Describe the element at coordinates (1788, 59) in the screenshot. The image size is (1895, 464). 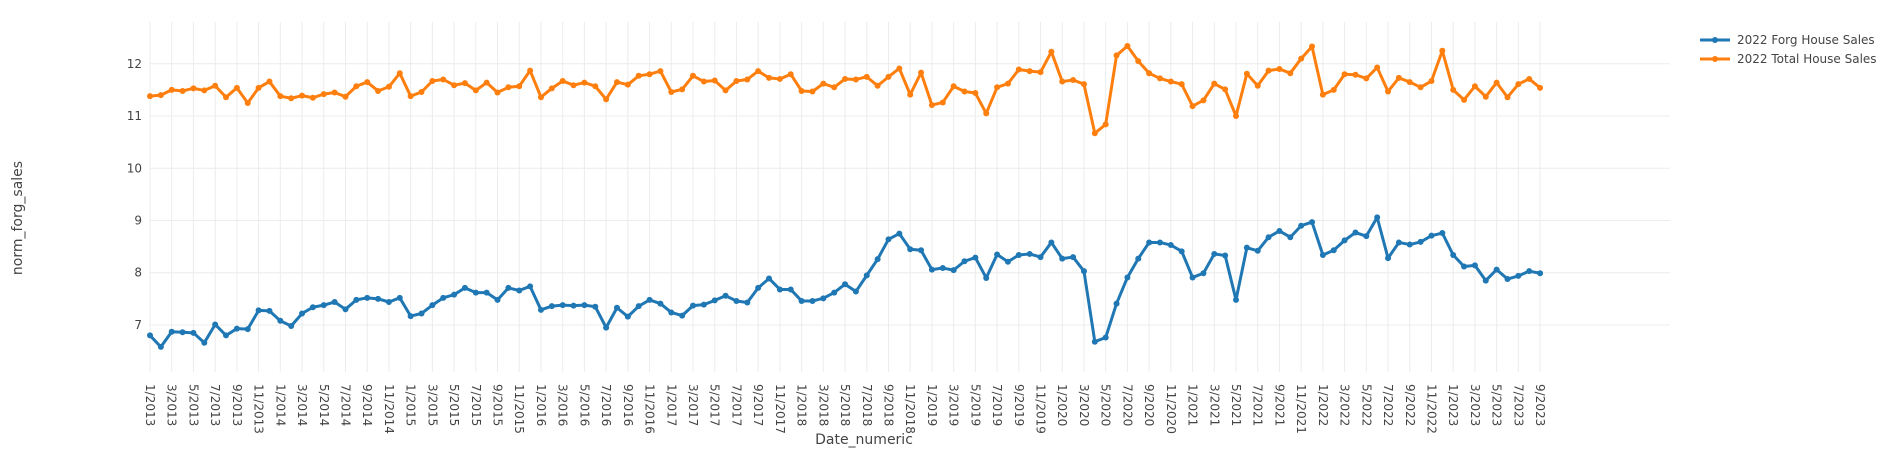
I see `legend-item: 2022 Total House Sales` at that location.